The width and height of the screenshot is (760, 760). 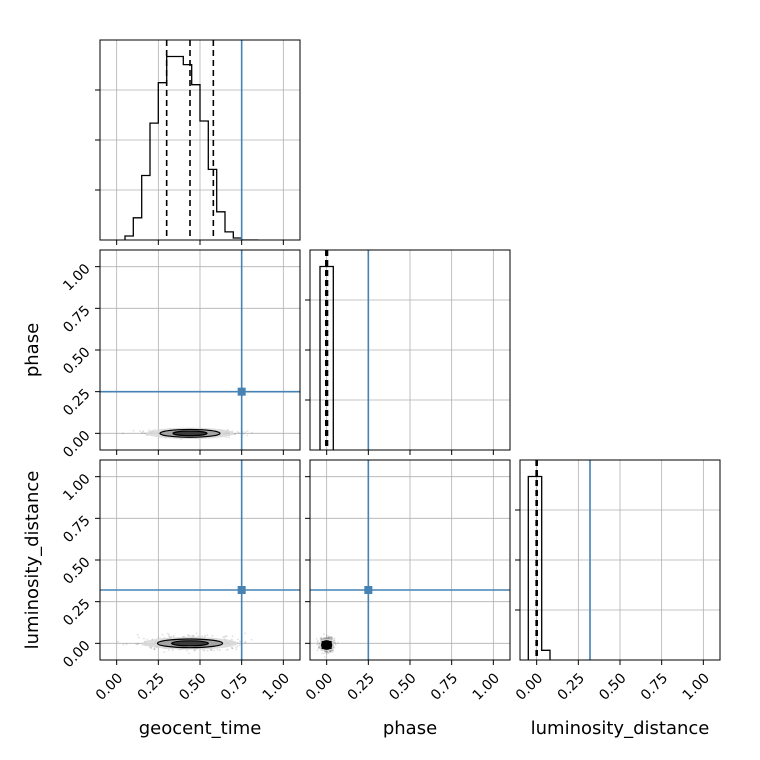 I want to click on y-tick-label: 0.50, so click(x=76, y=570).